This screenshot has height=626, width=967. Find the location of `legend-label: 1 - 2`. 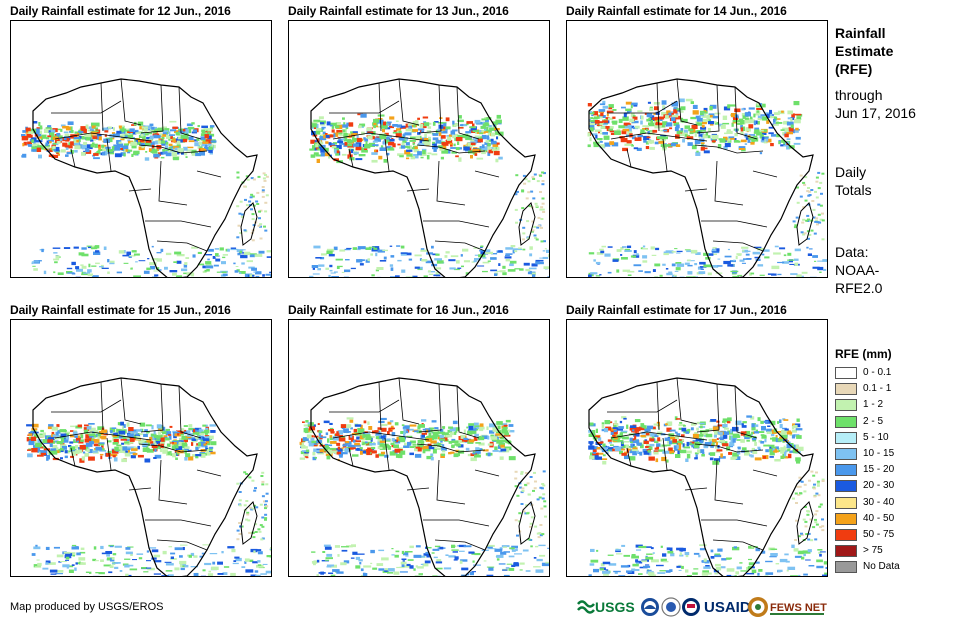

legend-label: 1 - 2 is located at coordinates (873, 405).